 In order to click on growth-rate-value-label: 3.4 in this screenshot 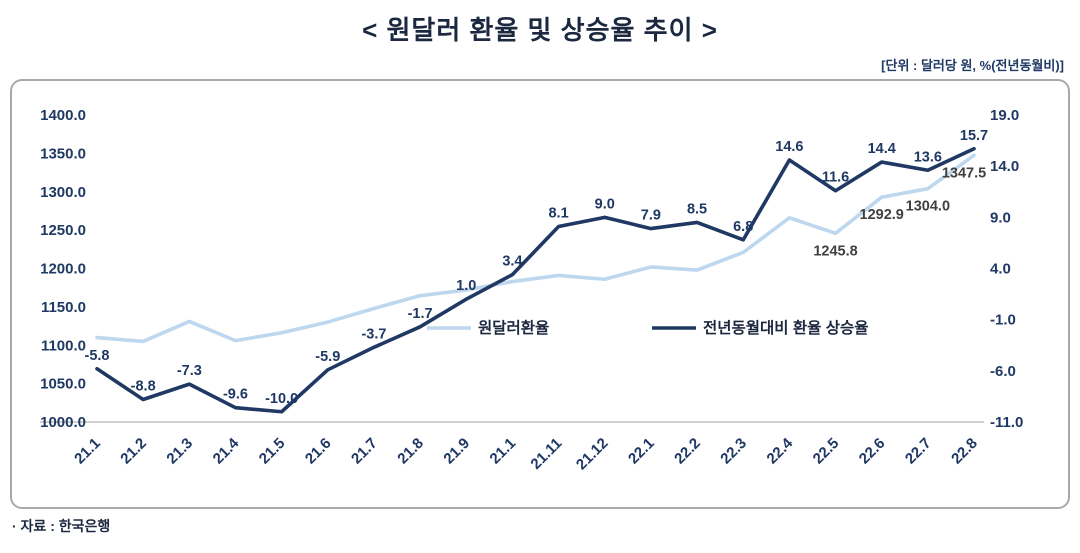, I will do `click(512, 262)`.